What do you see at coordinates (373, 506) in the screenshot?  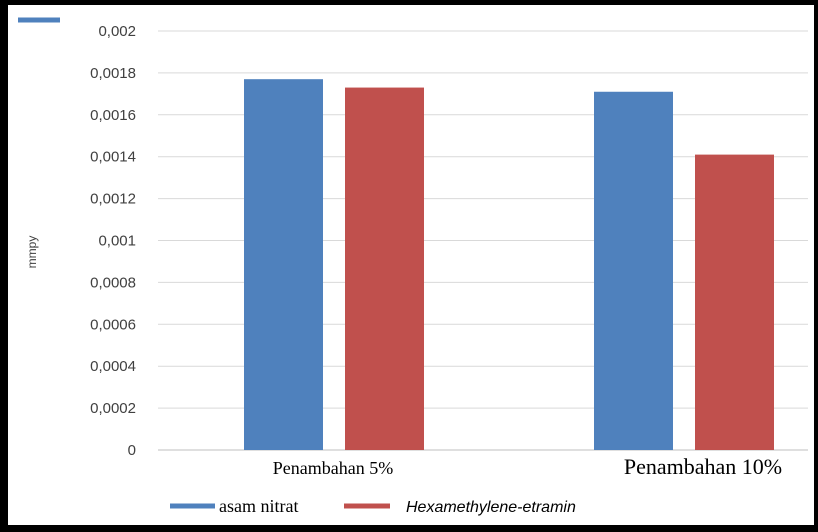 I see `legend: asam nitrat Hexamethylene-etramin` at bounding box center [373, 506].